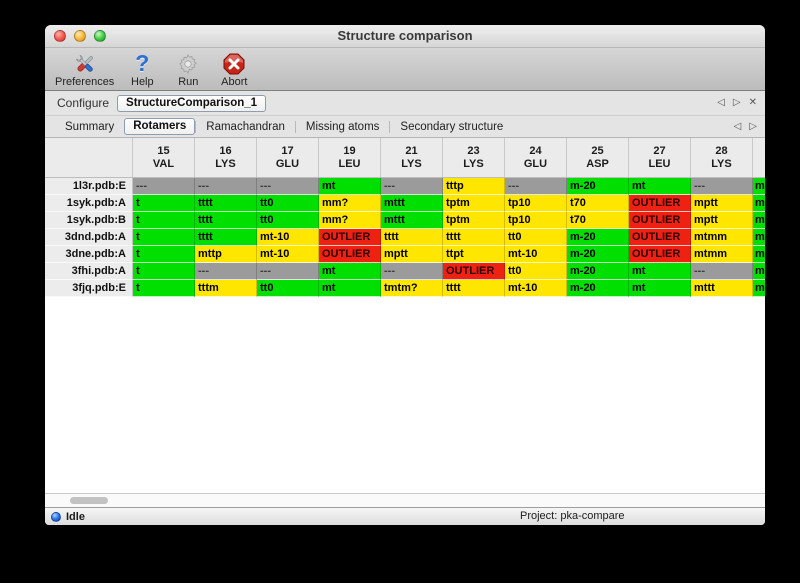 The height and width of the screenshot is (583, 800). I want to click on preferences-button: Preferences, so click(84, 69).